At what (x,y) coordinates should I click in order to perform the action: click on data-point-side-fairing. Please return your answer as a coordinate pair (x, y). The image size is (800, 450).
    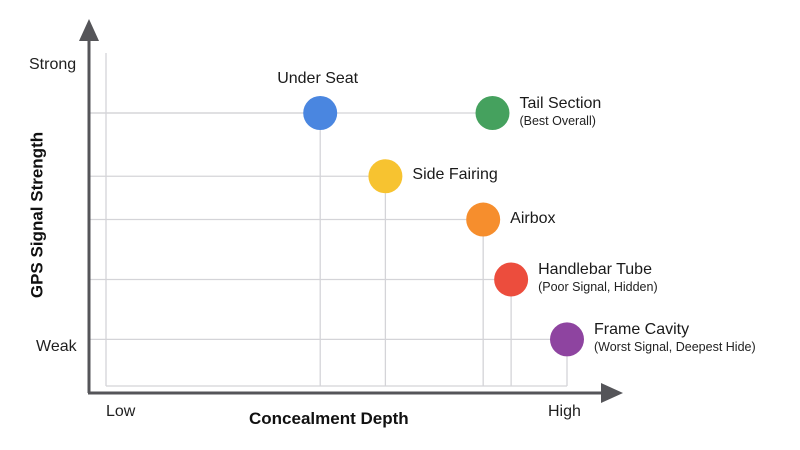
    Looking at the image, I should click on (385, 176).